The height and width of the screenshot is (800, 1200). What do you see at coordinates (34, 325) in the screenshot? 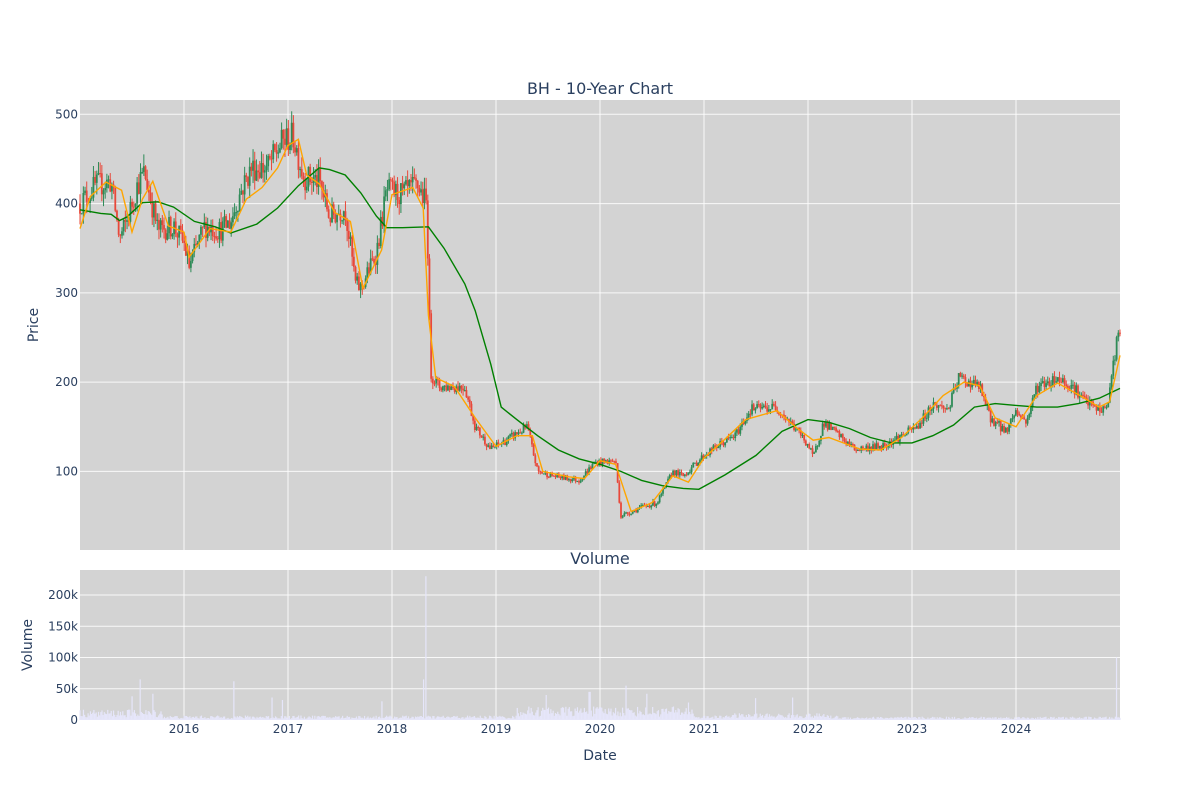
I see `price-axis-title: Price` at bounding box center [34, 325].